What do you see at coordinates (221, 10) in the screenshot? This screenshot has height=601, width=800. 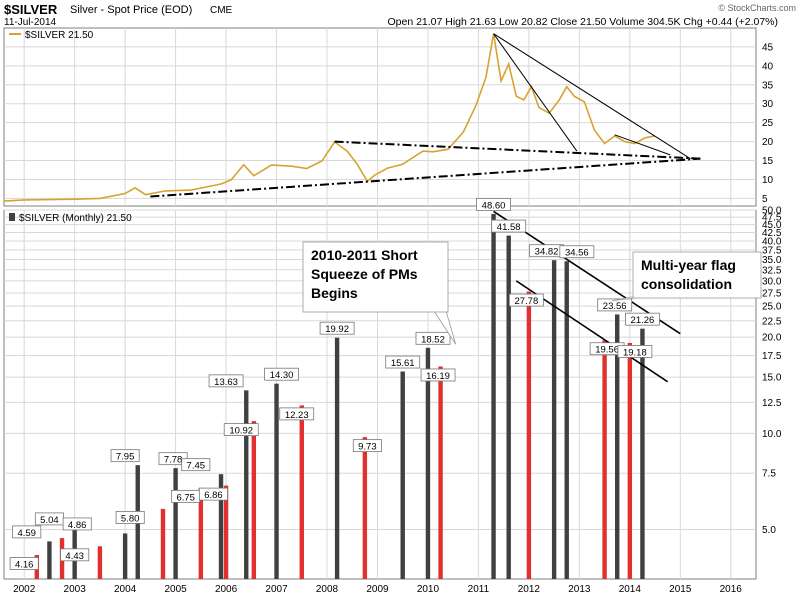 I see `ticker-exchange: CME` at bounding box center [221, 10].